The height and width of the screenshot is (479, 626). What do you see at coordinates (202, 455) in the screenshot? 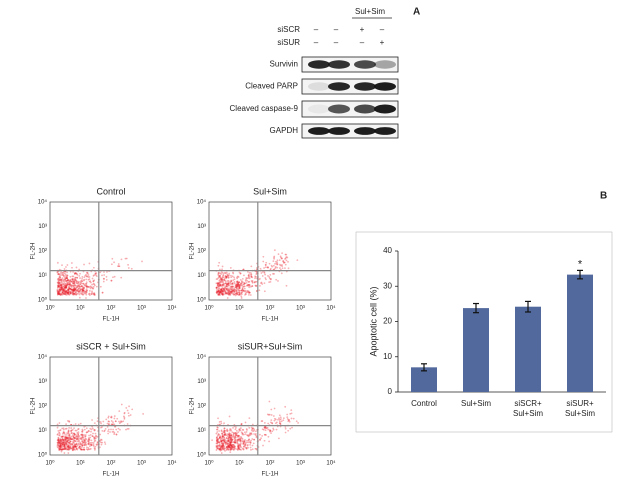
I see `y-tick-label: 10⁰` at bounding box center [202, 455].